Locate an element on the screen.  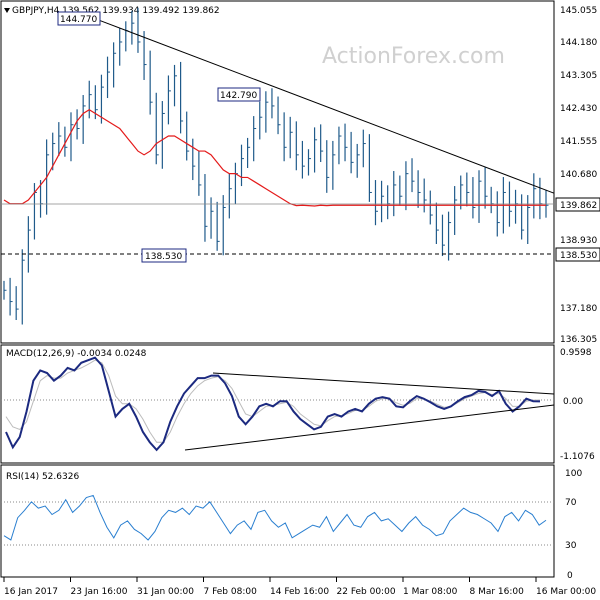
support-label-bg is located at coordinates (577, 254).